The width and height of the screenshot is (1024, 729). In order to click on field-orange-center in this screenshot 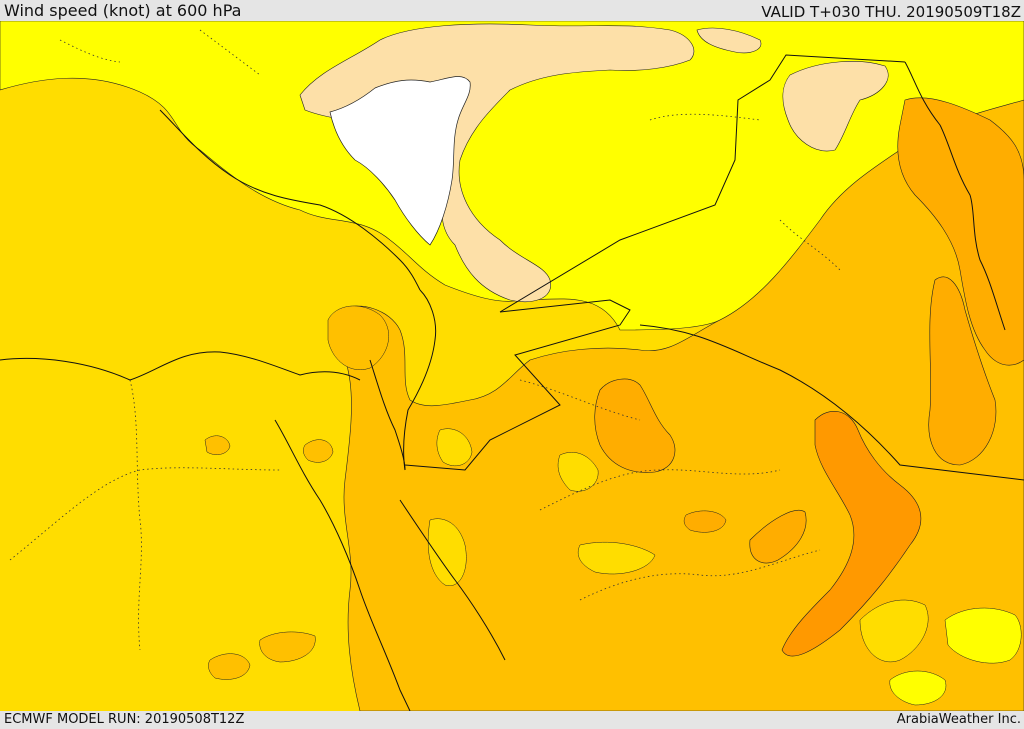, I will do `click(635, 425)`.